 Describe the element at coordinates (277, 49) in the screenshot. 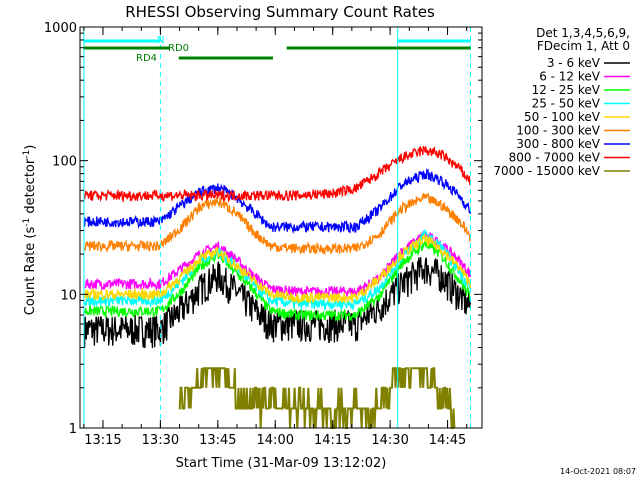

I see `flags-layer: N RD0 RD4` at that location.